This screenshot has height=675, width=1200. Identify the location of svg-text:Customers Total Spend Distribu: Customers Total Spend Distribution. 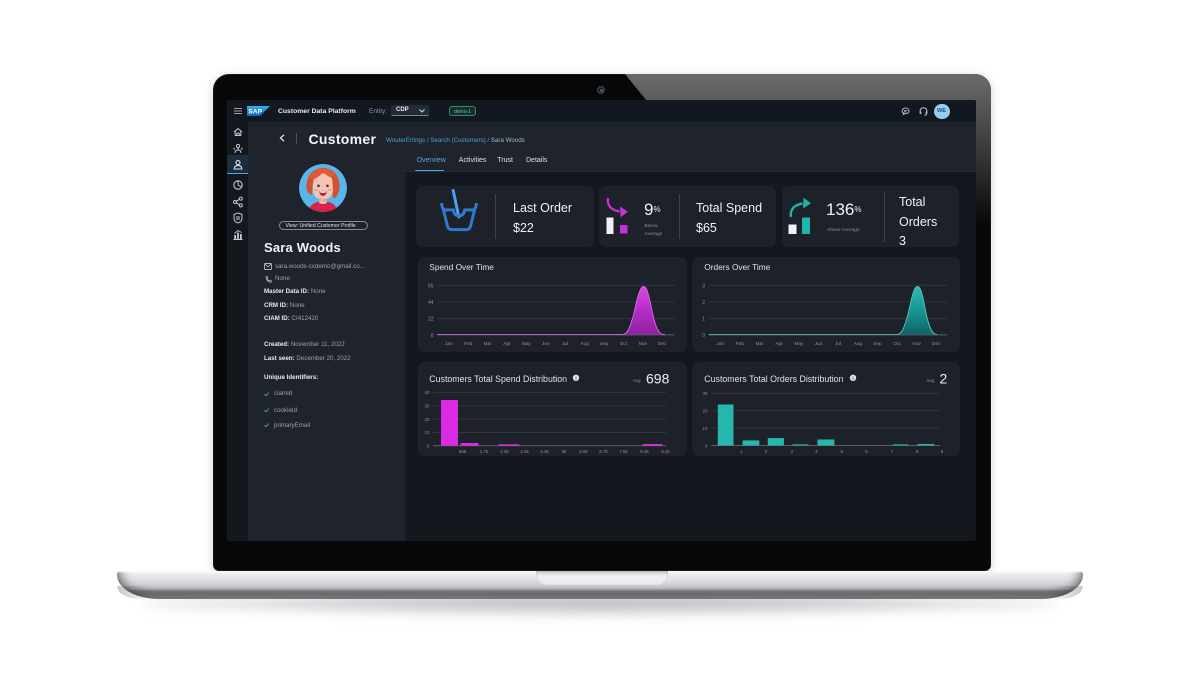
(498, 379).